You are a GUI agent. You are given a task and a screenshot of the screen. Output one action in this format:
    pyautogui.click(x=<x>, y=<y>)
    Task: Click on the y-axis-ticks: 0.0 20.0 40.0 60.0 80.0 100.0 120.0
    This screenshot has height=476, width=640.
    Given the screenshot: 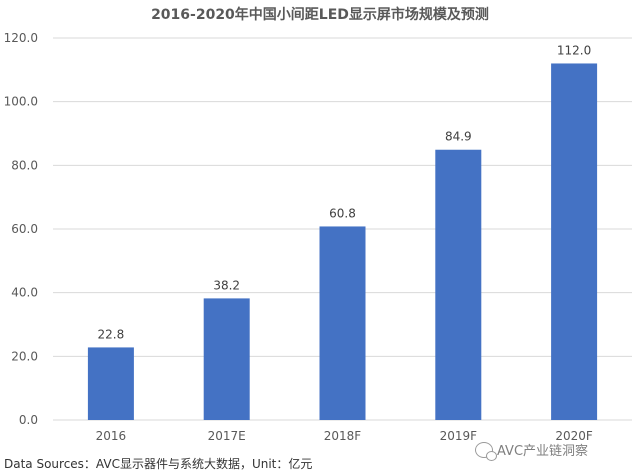 What is the action you would take?
    pyautogui.click(x=21, y=229)
    